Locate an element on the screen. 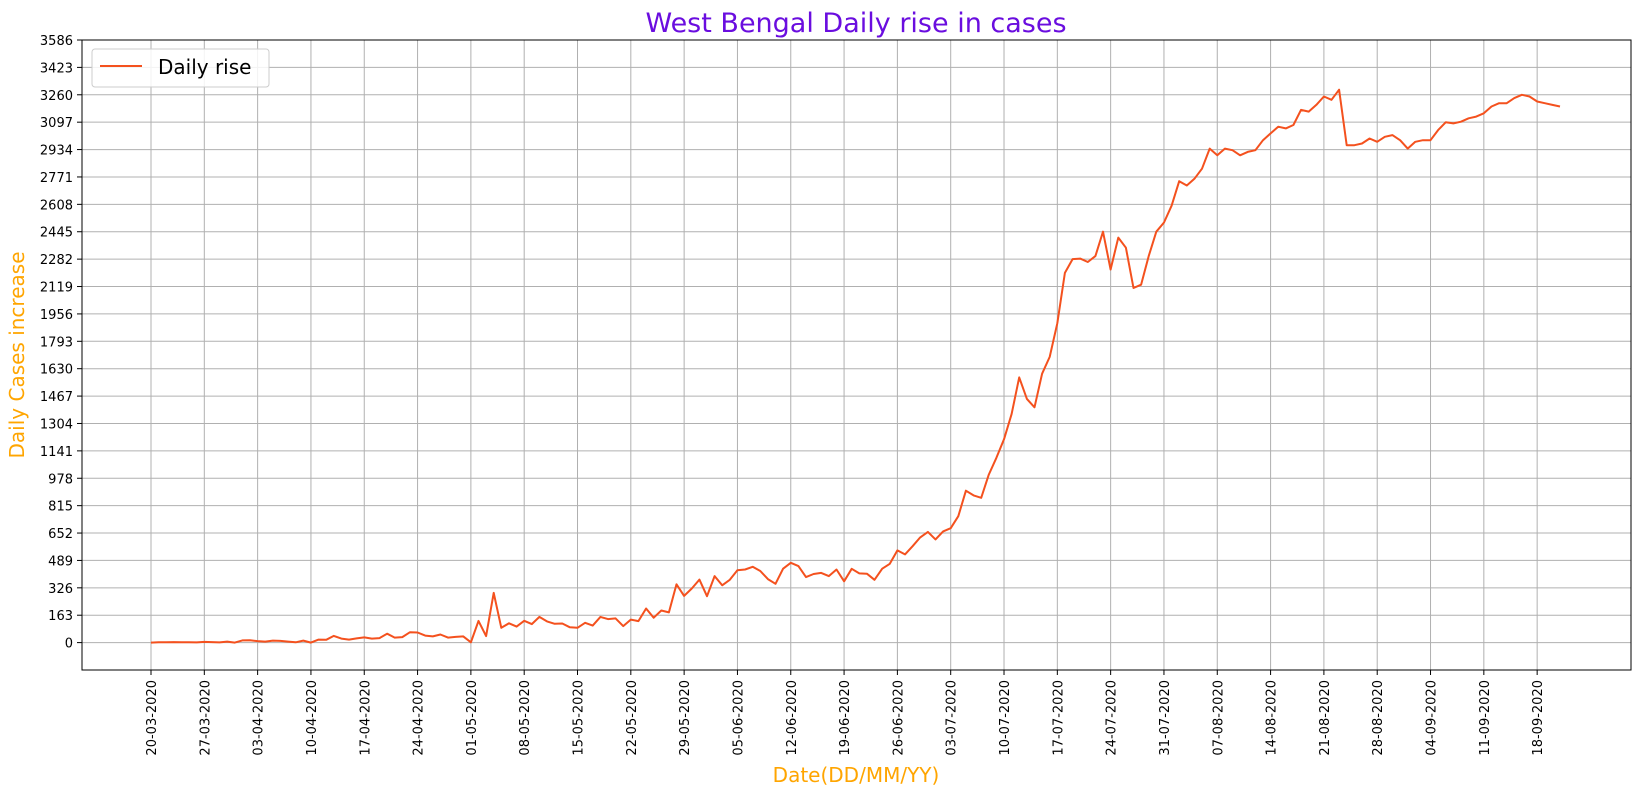  x-tick-label: 19-06-2020 is located at coordinates (845, 718).